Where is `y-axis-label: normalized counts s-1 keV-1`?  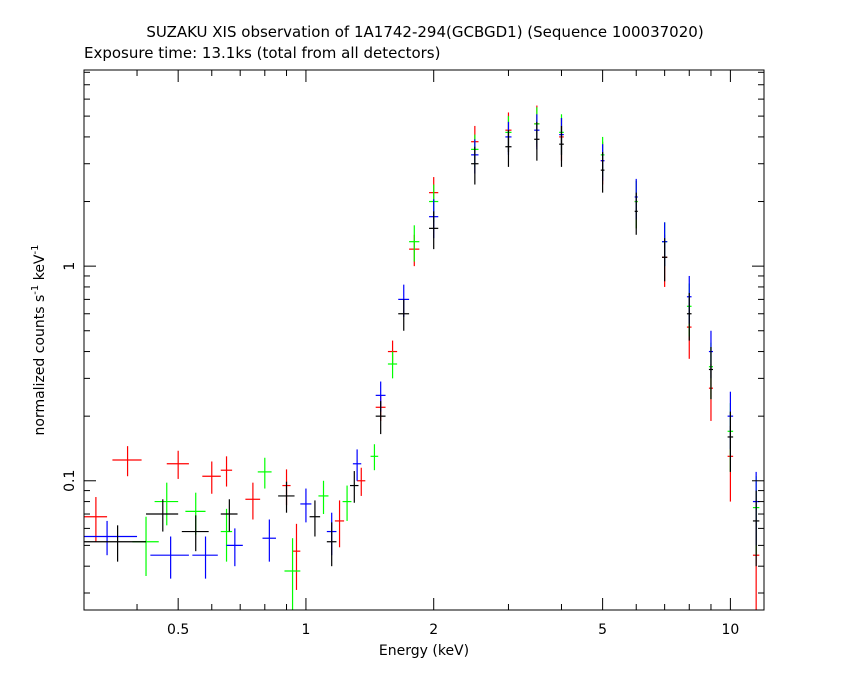
y-axis-label: normalized counts s-1 keV-1 is located at coordinates (39, 340).